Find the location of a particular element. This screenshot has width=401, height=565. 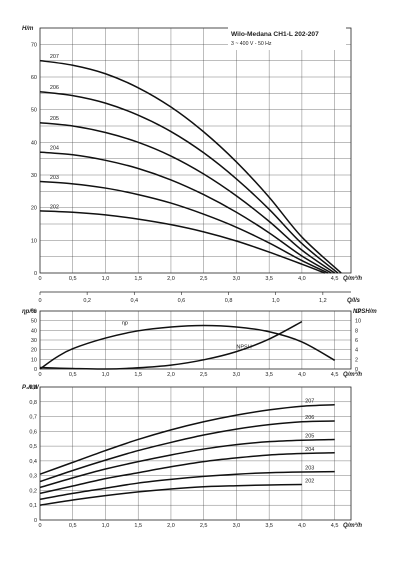

x-tick-label-0-9: 4,5 is located at coordinates (335, 279).